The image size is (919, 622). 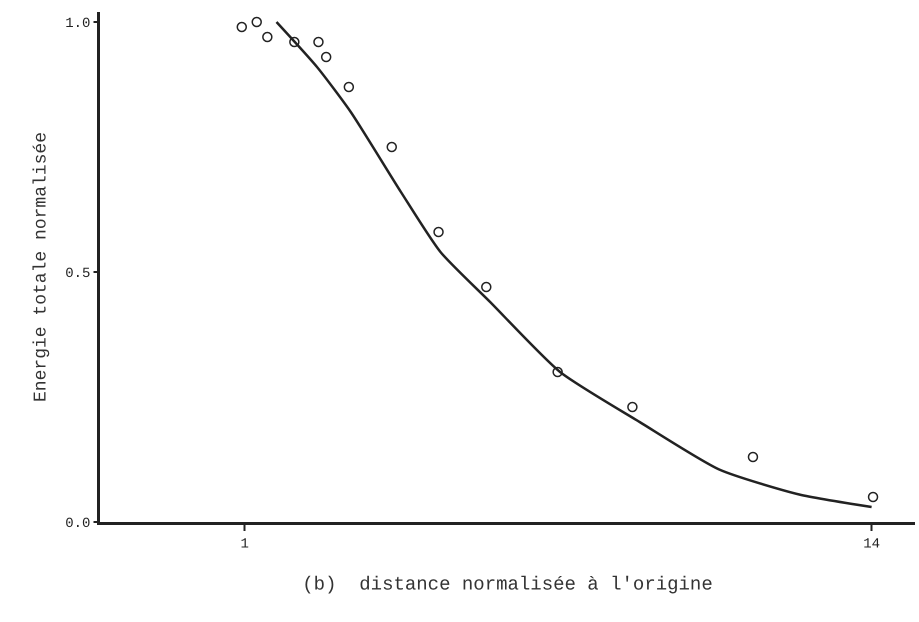 What do you see at coordinates (77, 274) in the screenshot?
I see `y-tick-label: 0.5` at bounding box center [77, 274].